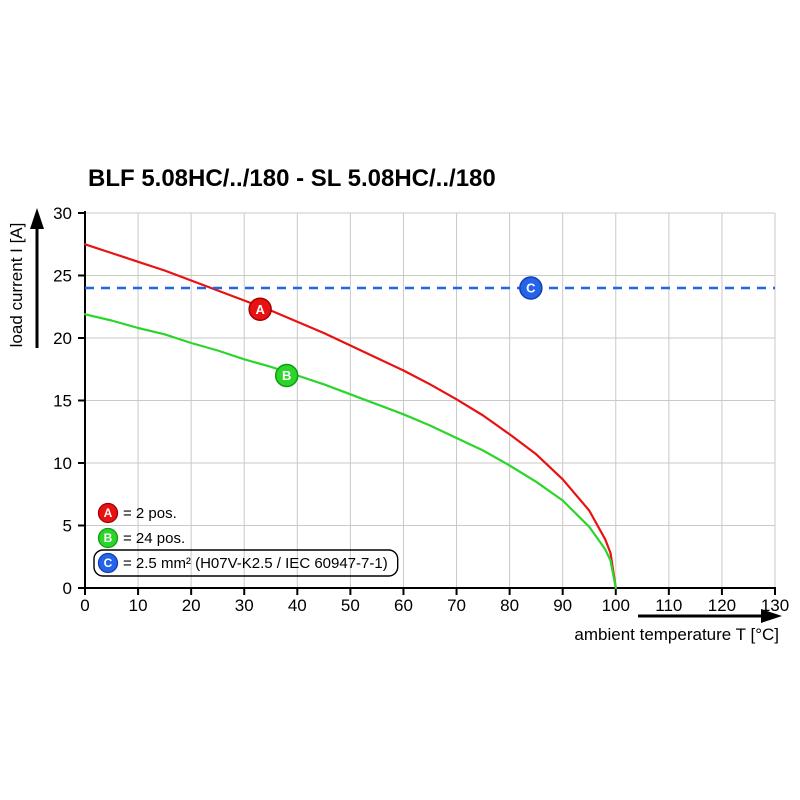 The image size is (800, 800). Describe the element at coordinates (509, 605) in the screenshot. I see `x-tick-label: 80` at that location.